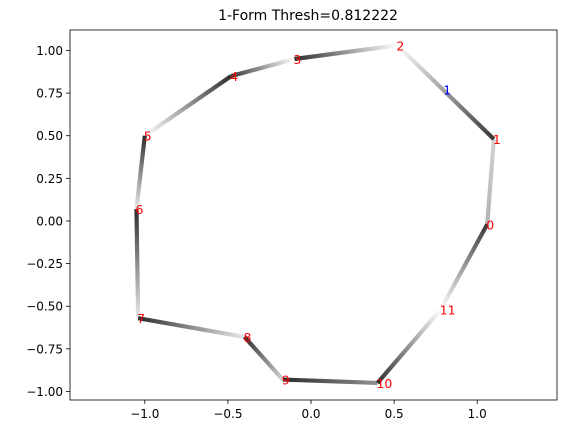  Describe the element at coordinates (248, 337) in the screenshot. I see `vertex-label-8: 8` at that location.